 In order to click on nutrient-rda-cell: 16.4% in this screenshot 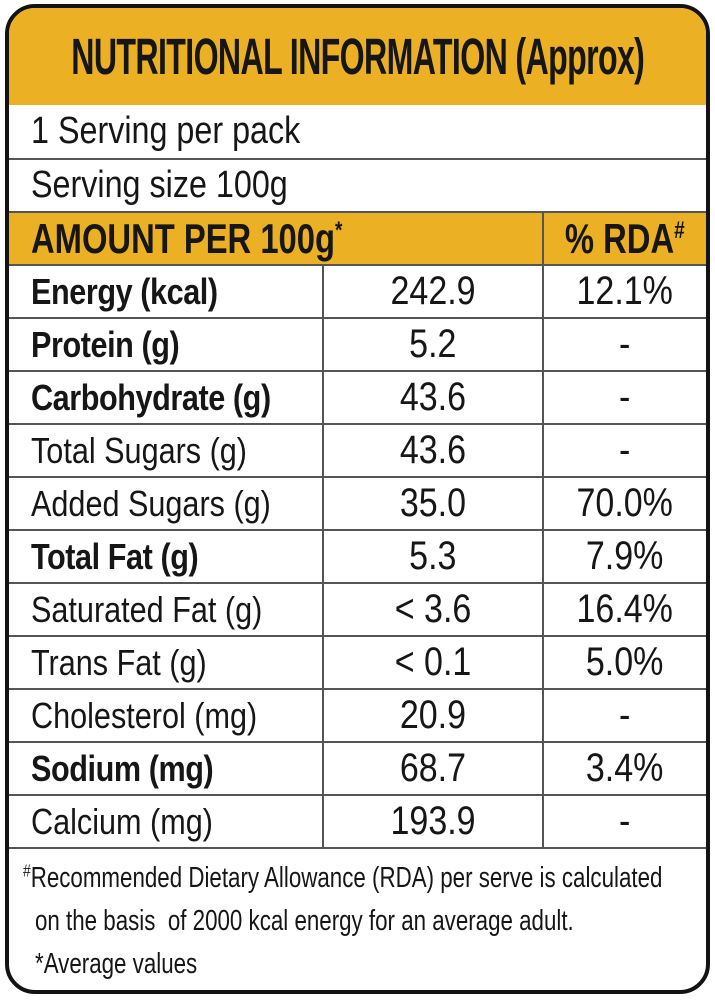, I will do `click(624, 608)`.